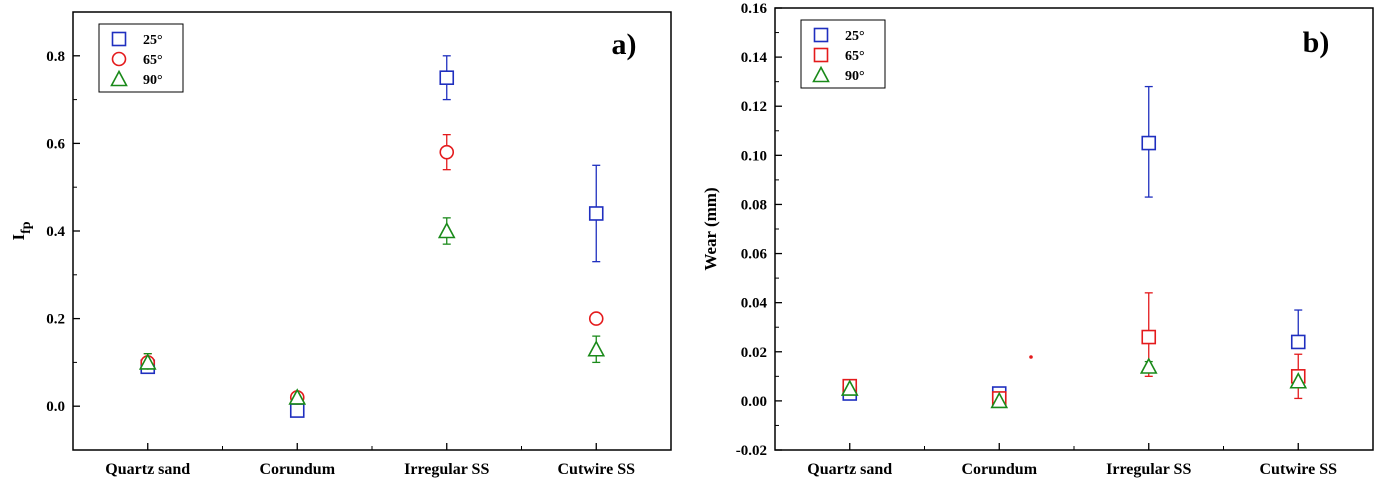 The width and height of the screenshot is (1380, 485). What do you see at coordinates (751, 451) in the screenshot?
I see `y-tick-label: -0.02` at bounding box center [751, 451].